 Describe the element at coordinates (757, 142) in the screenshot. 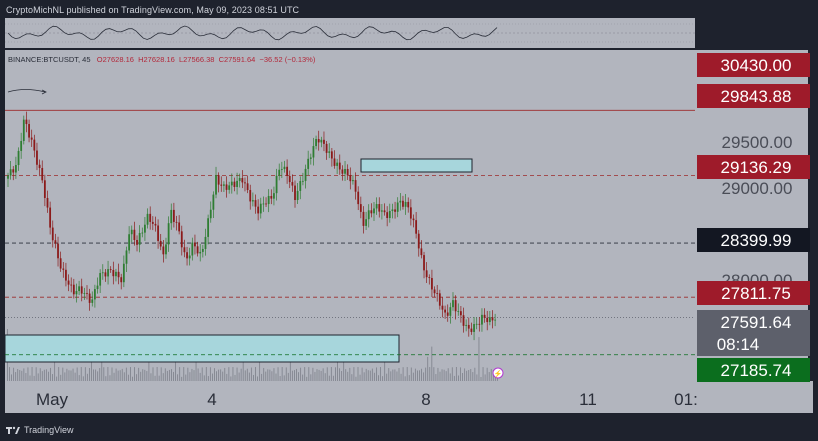

I see `price-grid-label: 29500.00` at that location.